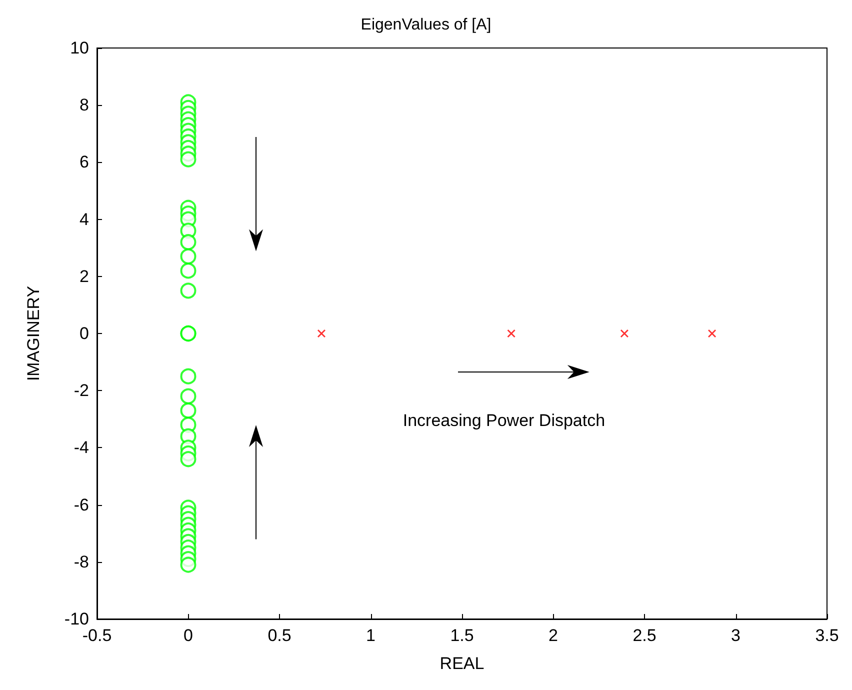  I want to click on y-tick-label: 8, so click(84, 105).